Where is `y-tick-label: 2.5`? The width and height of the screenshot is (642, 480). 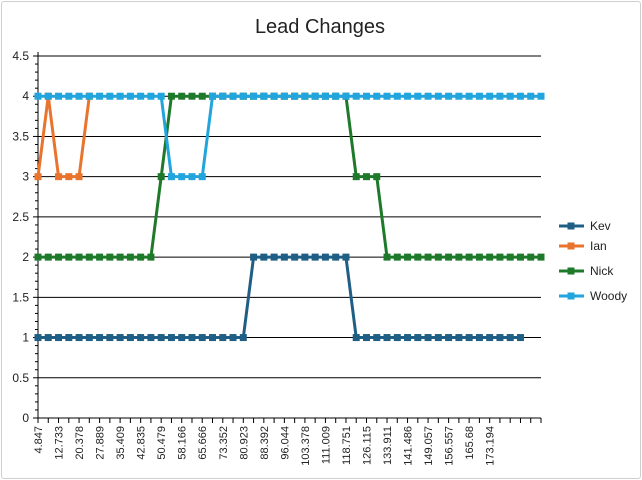 y-tick-label: 2.5 is located at coordinates (20, 217).